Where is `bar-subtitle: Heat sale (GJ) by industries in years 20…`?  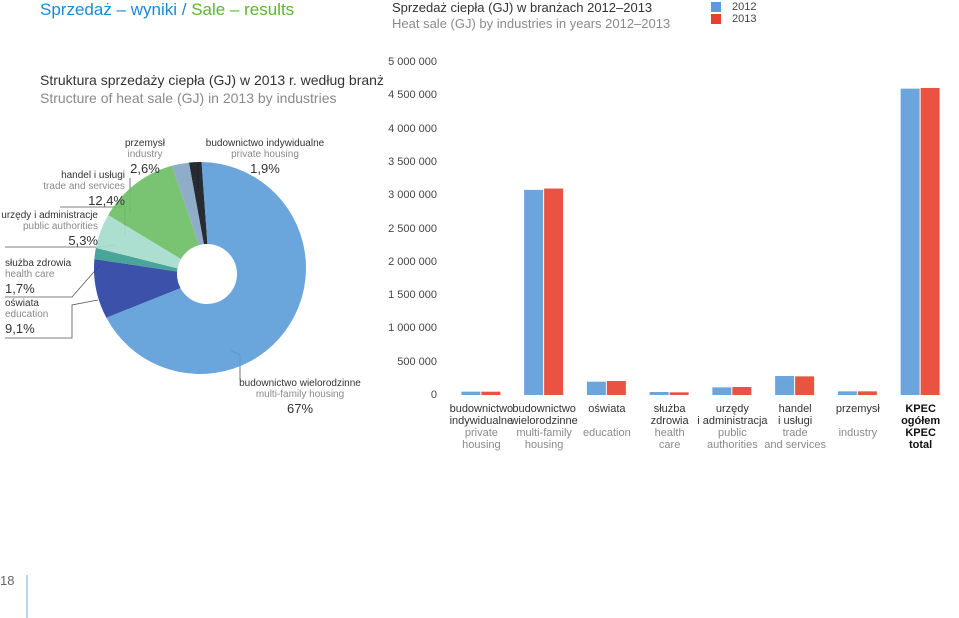
bar-subtitle: Heat sale (GJ) by industries in years 20… is located at coordinates (531, 23).